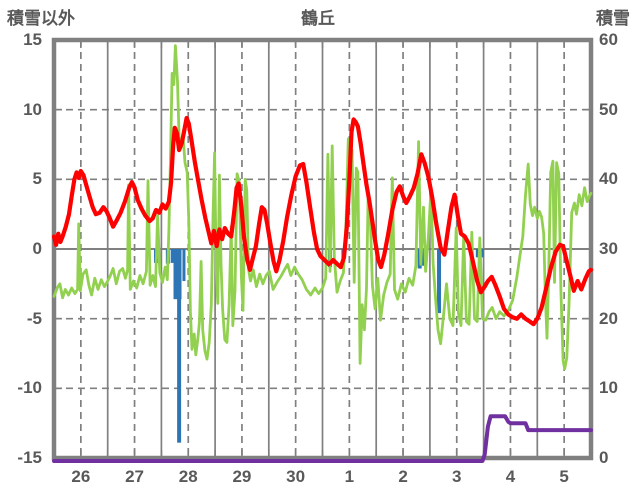 Image resolution: width=636 pixels, height=501 pixels. I want to click on x-axis-tick-label: 3, so click(457, 476).